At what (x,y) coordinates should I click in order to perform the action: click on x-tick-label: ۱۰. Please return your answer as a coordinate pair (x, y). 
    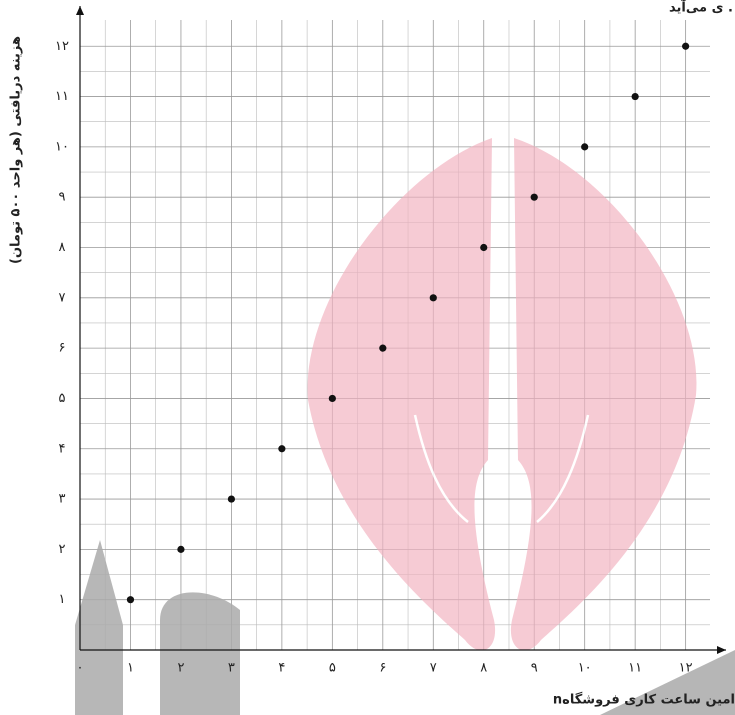
    Looking at the image, I should click on (585, 668).